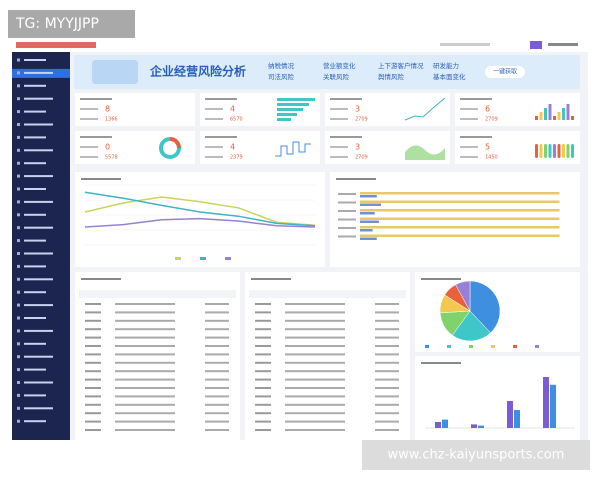 The height and width of the screenshot is (480, 600). Describe the element at coordinates (536, 45) in the screenshot. I see `avatar` at that location.